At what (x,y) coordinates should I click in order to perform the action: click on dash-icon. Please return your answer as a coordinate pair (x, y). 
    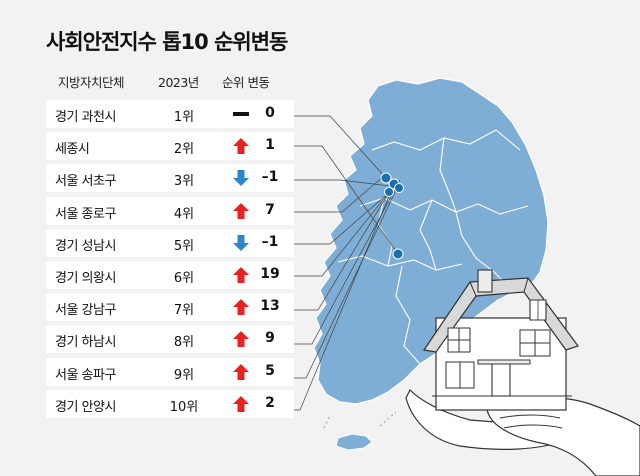
    Looking at the image, I should click on (241, 114).